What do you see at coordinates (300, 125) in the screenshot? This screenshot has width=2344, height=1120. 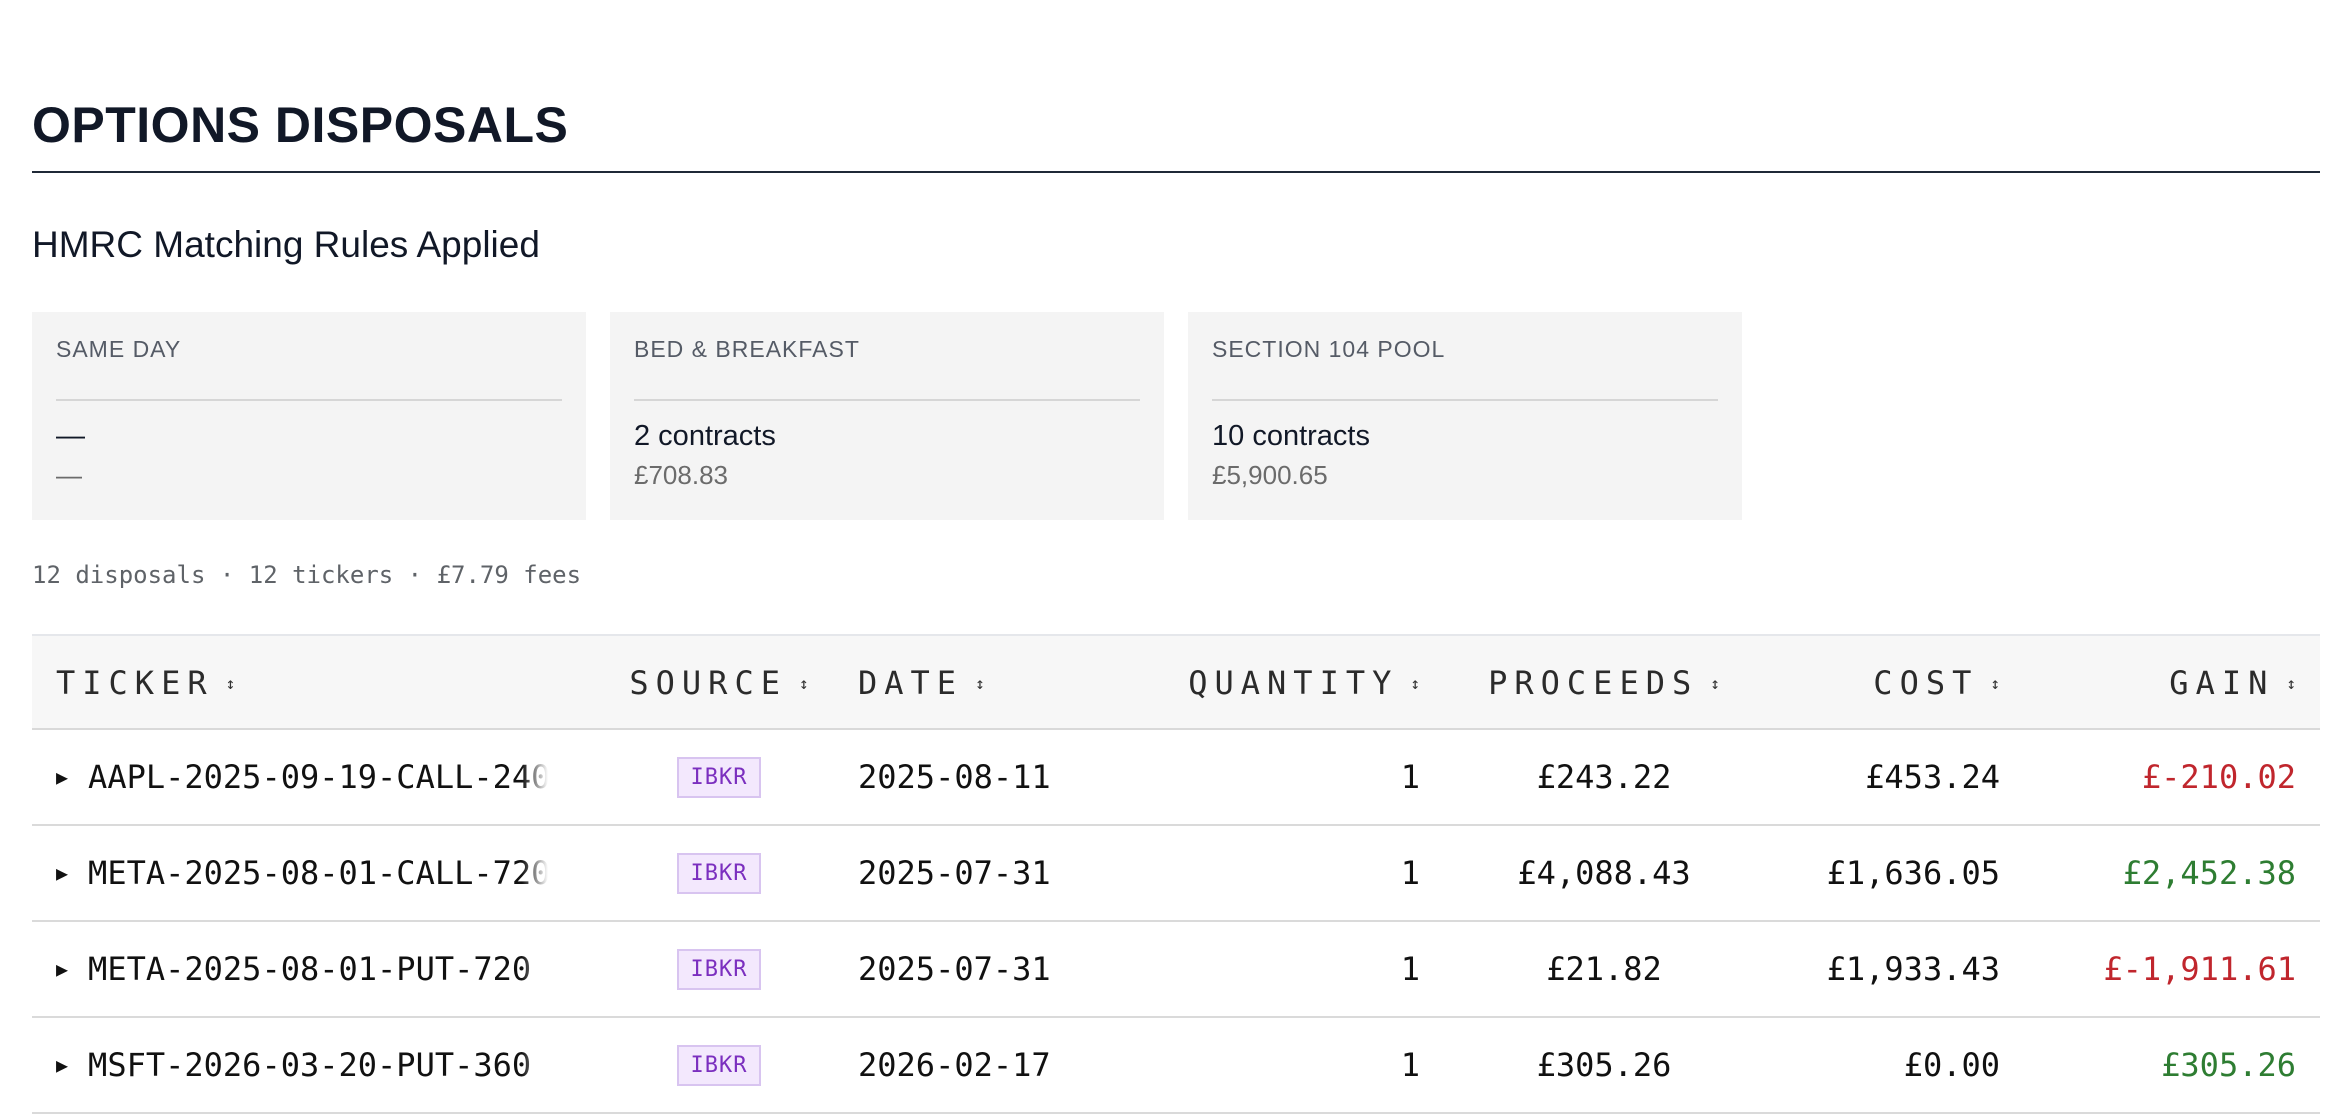 I see `page-title: OPTIONS DISPOSALS` at bounding box center [300, 125].